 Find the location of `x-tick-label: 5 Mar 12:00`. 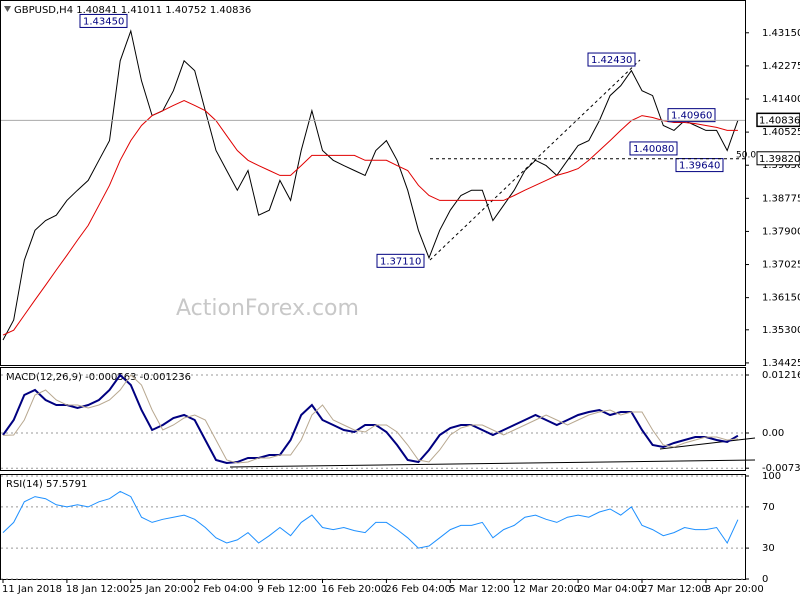

x-tick-label: 5 Mar 12:00 is located at coordinates (479, 589).